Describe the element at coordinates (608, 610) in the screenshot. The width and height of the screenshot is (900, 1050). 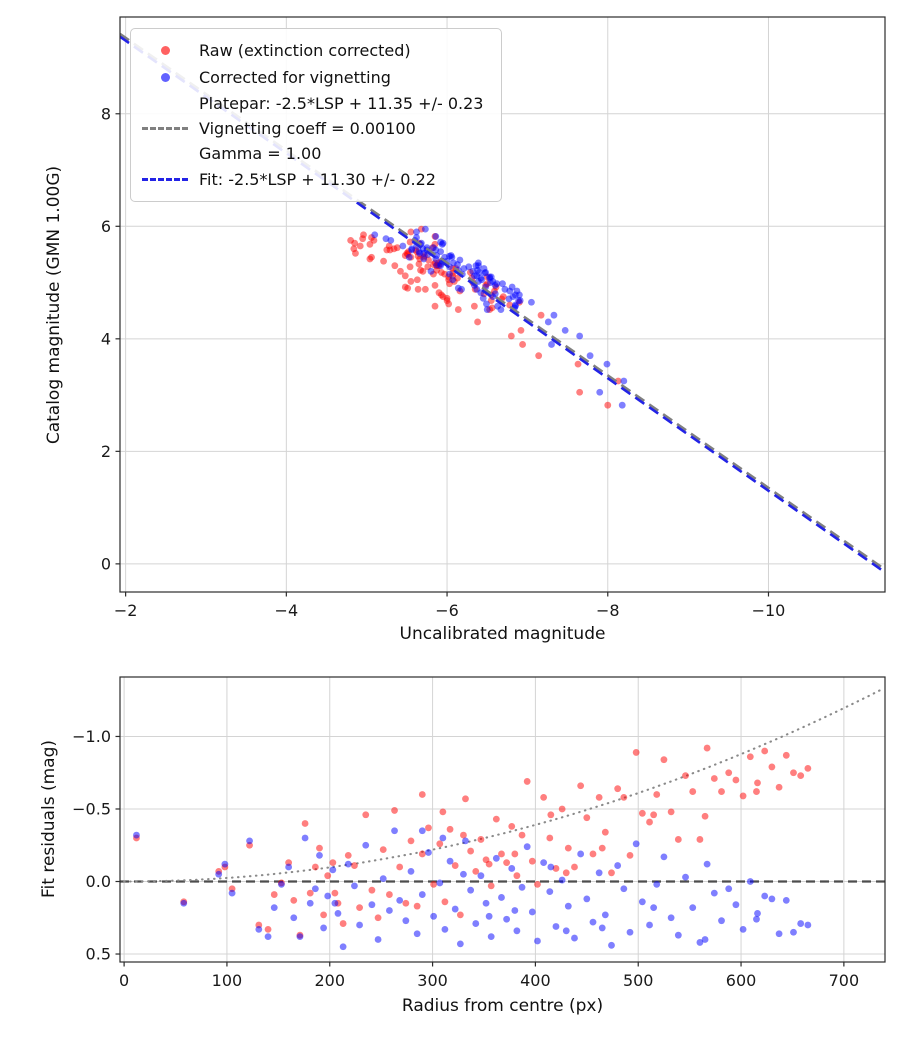
I see `svg-text: −8` at that location.